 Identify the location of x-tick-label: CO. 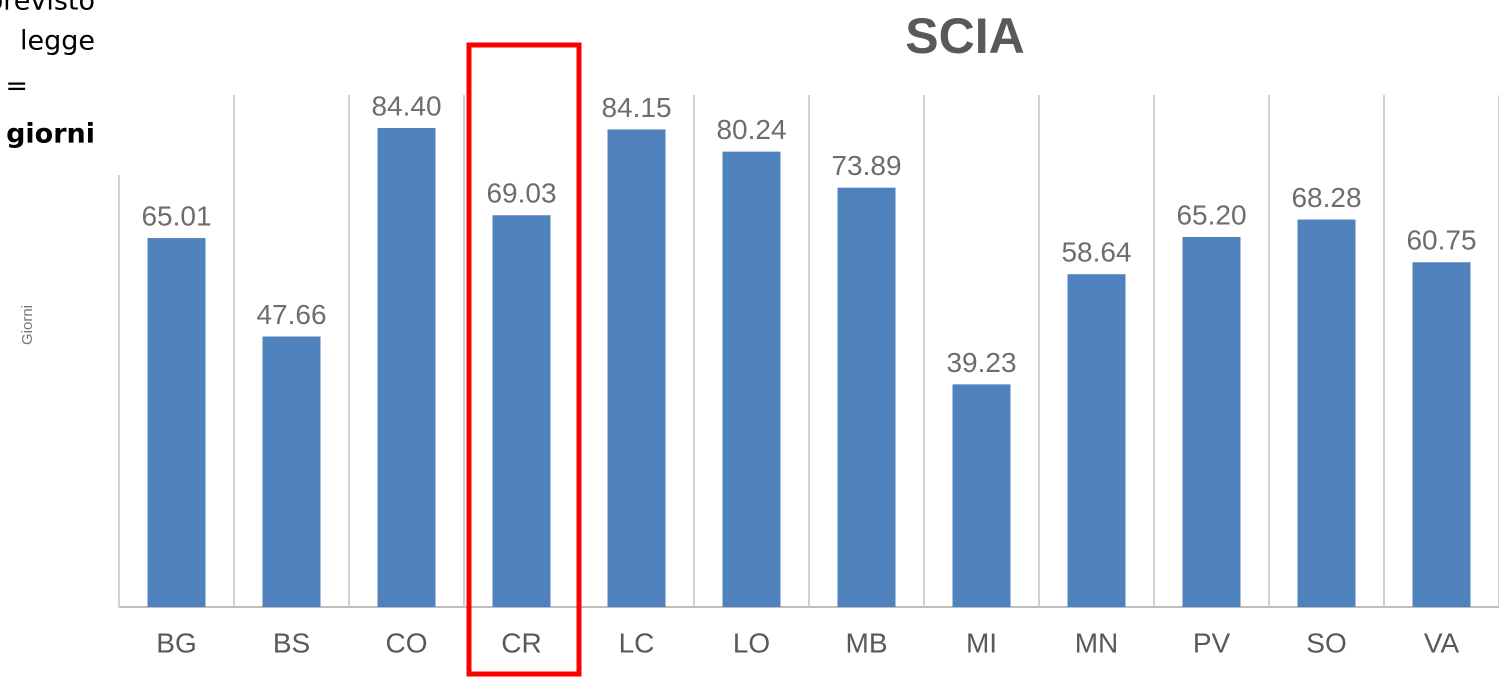
(407, 642).